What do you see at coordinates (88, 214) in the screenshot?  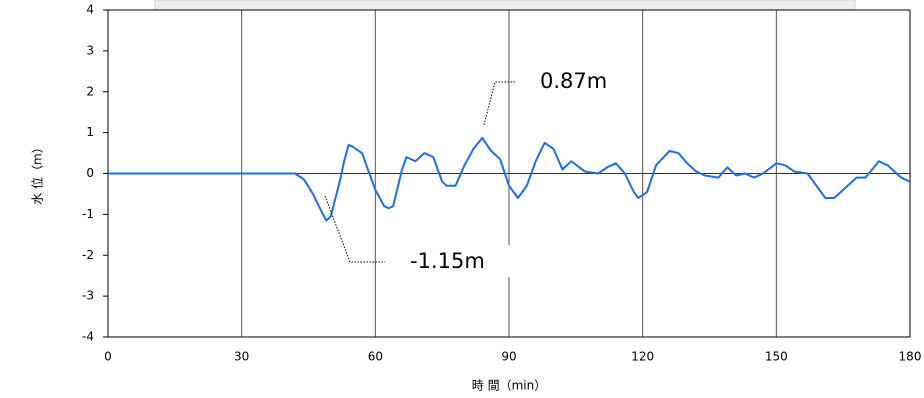 I see `y-tick-label: -1` at bounding box center [88, 214].